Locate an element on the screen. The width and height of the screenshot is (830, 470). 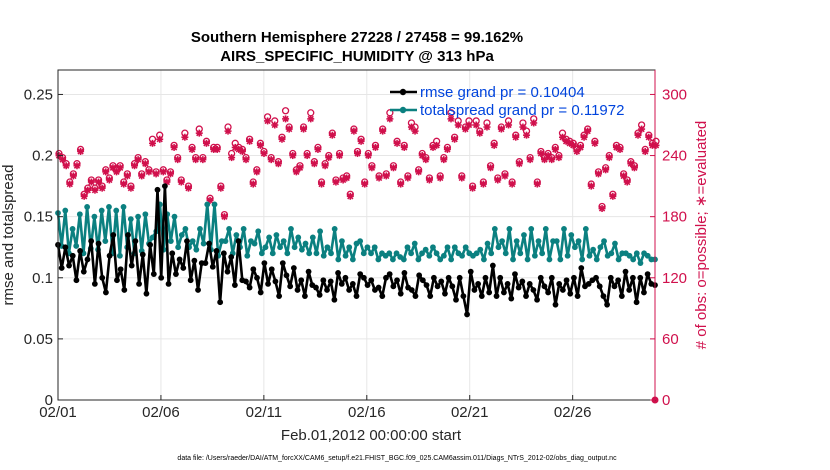
y-right-tick-label: 300 is located at coordinates (674, 94).